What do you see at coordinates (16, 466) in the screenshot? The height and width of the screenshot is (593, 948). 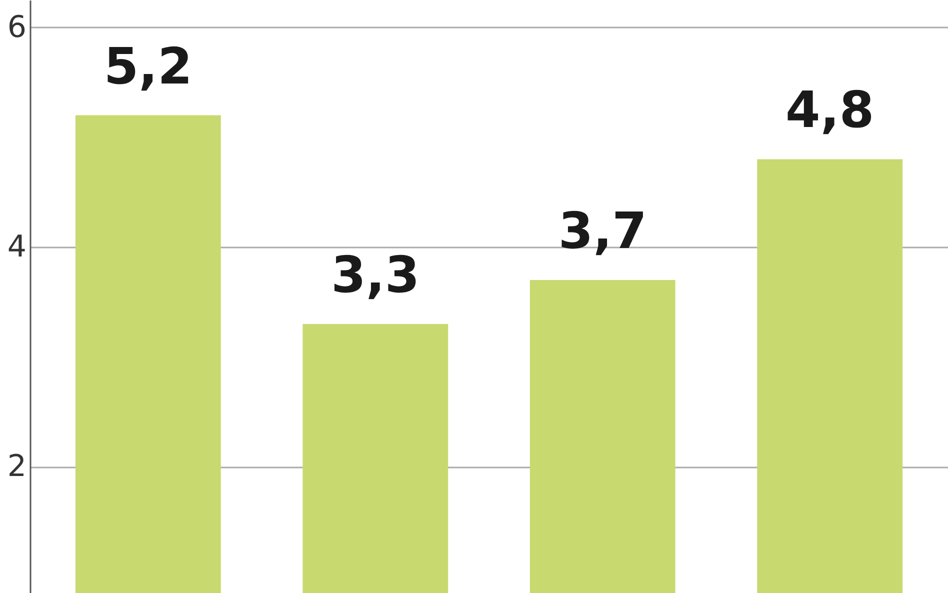 I see `y-tick-label: 2` at bounding box center [16, 466].